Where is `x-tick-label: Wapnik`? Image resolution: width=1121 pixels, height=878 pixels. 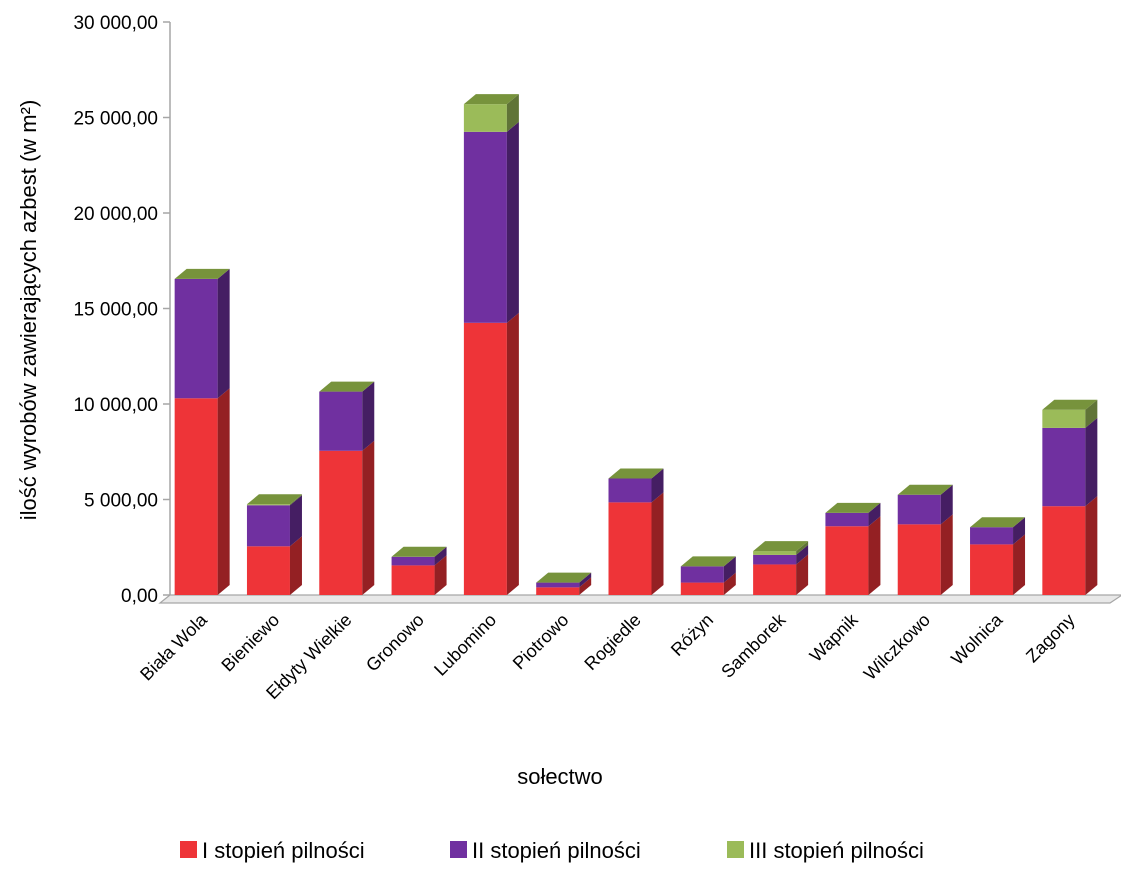
x-tick-label: Wapnik is located at coordinates (834, 637).